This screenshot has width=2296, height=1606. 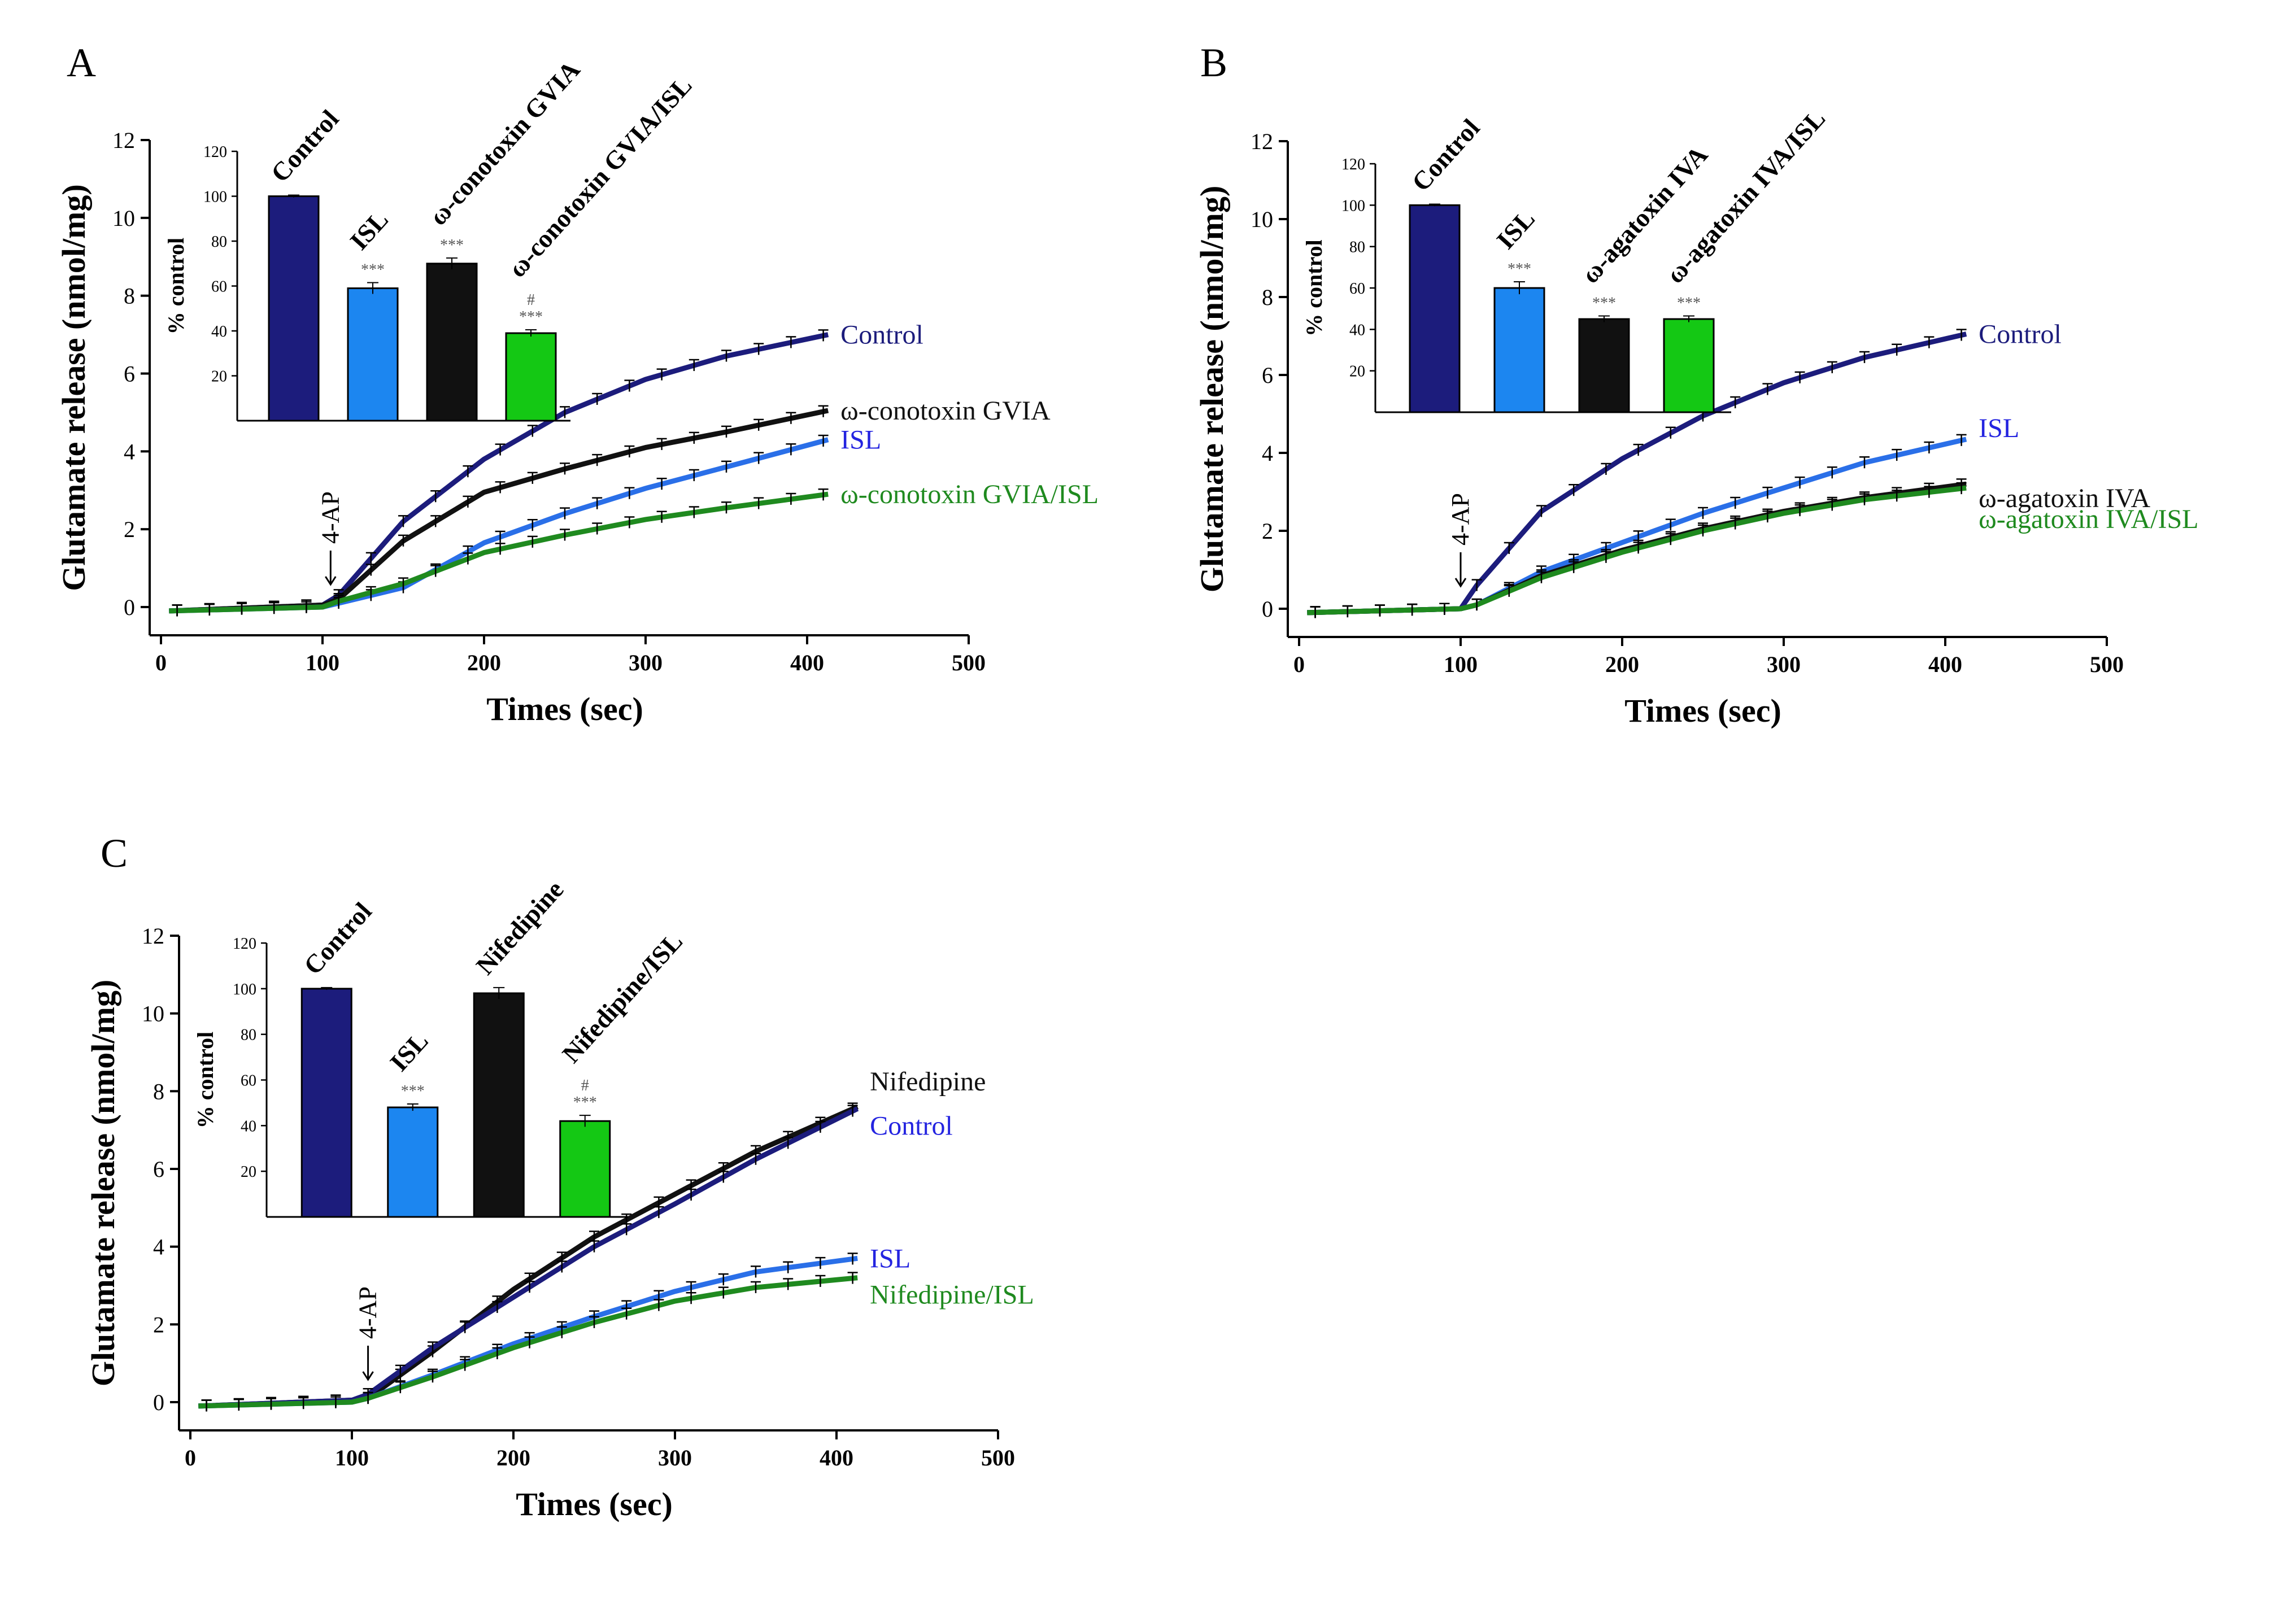 What do you see at coordinates (114, 853) in the screenshot?
I see `panel-label: C` at bounding box center [114, 853].